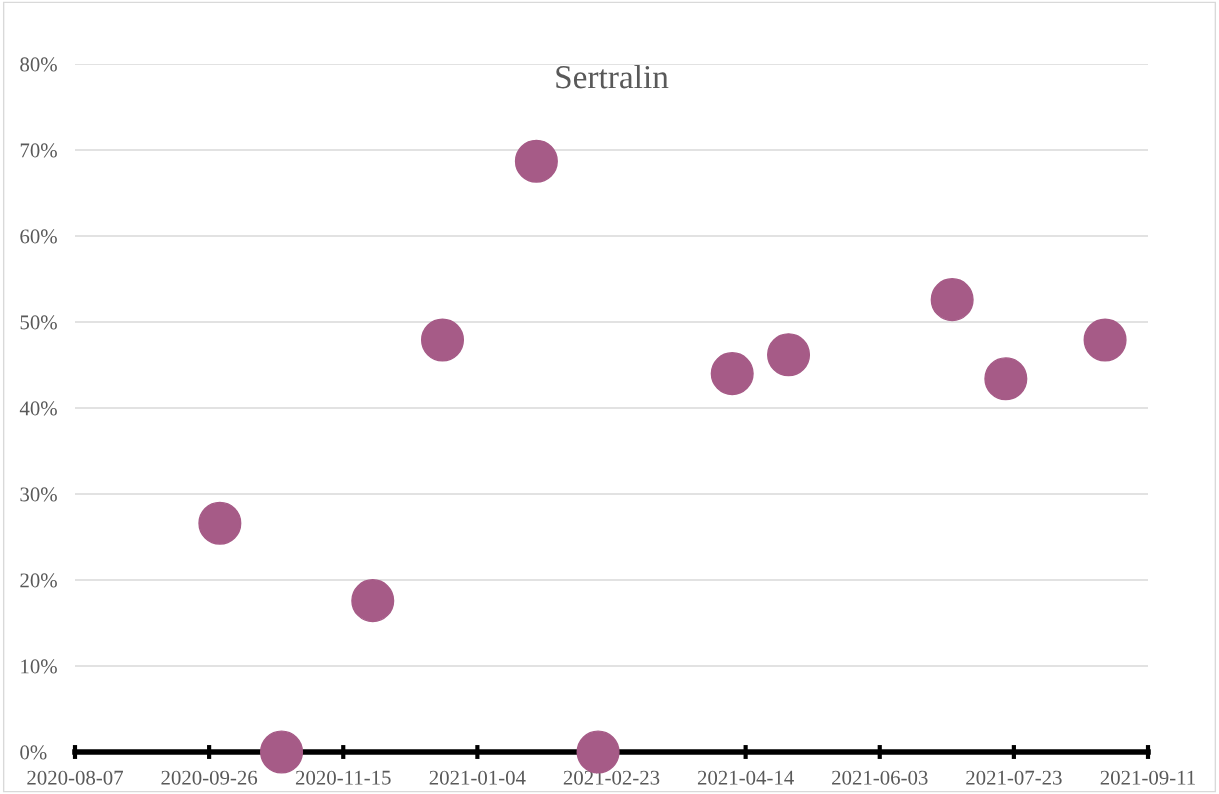 Image resolution: width=1219 pixels, height=794 pixels. What do you see at coordinates (38, 150) in the screenshot?
I see `y-tick-label: 70%` at bounding box center [38, 150].